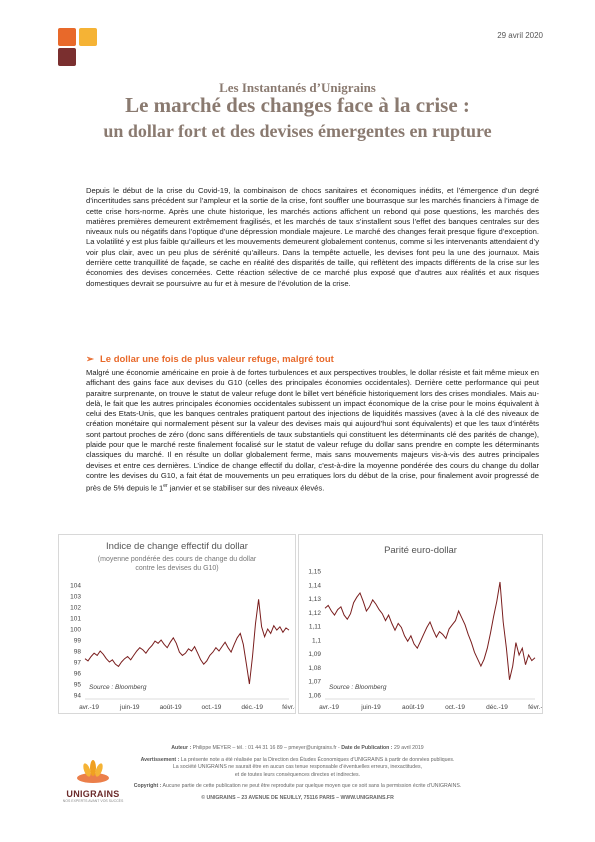  What do you see at coordinates (78, 663) in the screenshot?
I see `y-tick-label: 97` at bounding box center [78, 663].